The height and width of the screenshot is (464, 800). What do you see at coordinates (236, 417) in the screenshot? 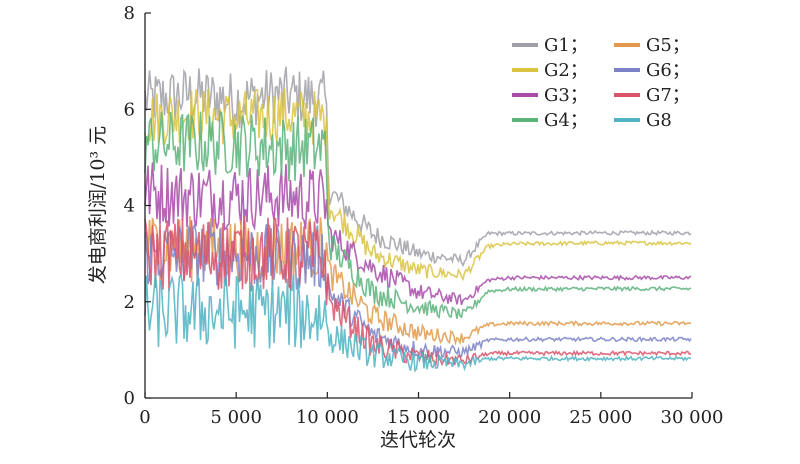
I see `x-tick-label: 5 000` at bounding box center [236, 417].